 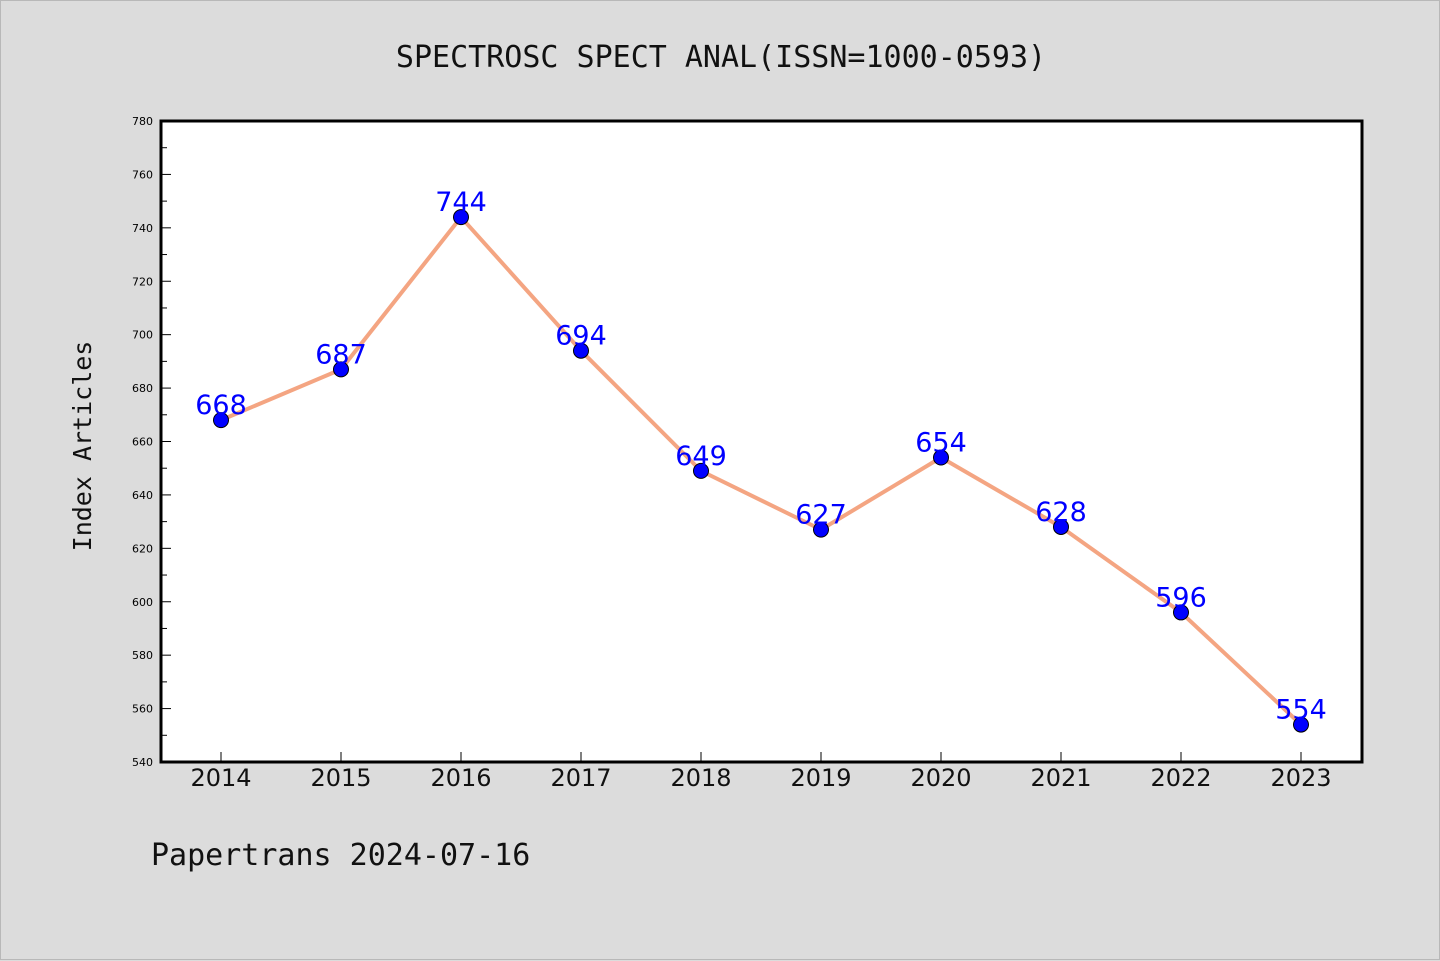 I want to click on data-label: 628, so click(x=1061, y=512).